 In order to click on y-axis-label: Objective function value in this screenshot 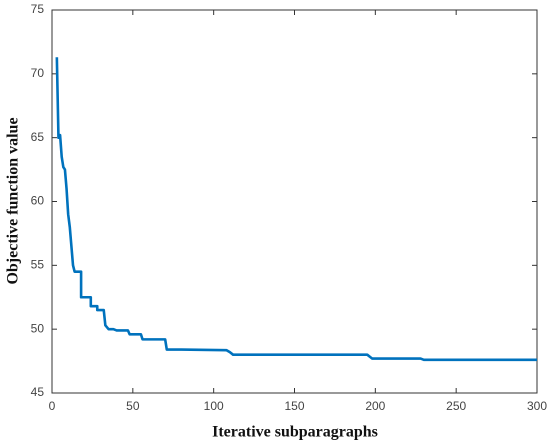, I will do `click(13, 200)`.